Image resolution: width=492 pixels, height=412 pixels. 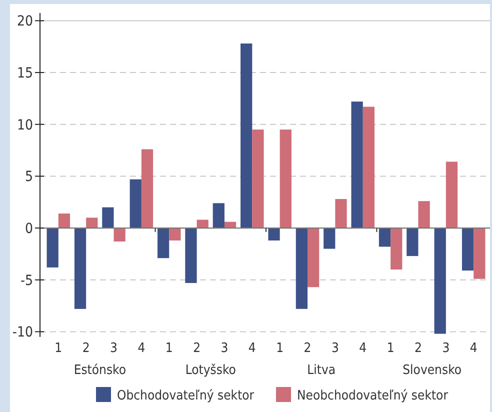 What do you see at coordinates (24, 22) in the screenshot?
I see `y-tick-label: 20` at bounding box center [24, 22].